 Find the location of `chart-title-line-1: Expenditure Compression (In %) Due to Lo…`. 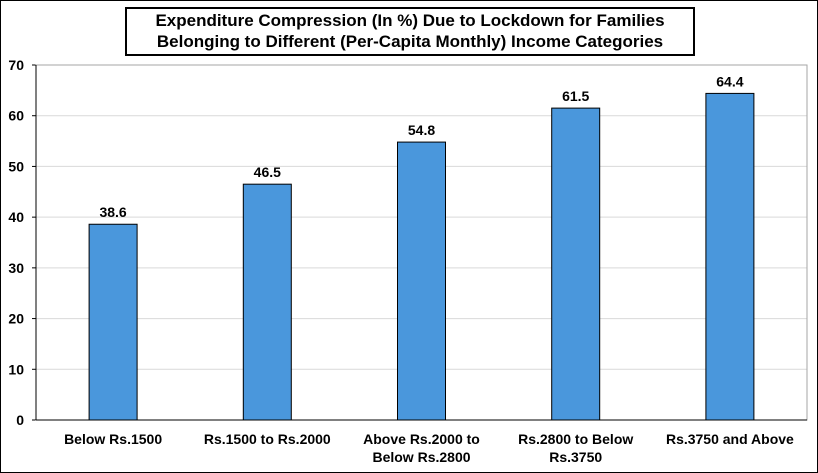

chart-title-line-1: Expenditure Compression (In %) Due to Lo… is located at coordinates (410, 20).